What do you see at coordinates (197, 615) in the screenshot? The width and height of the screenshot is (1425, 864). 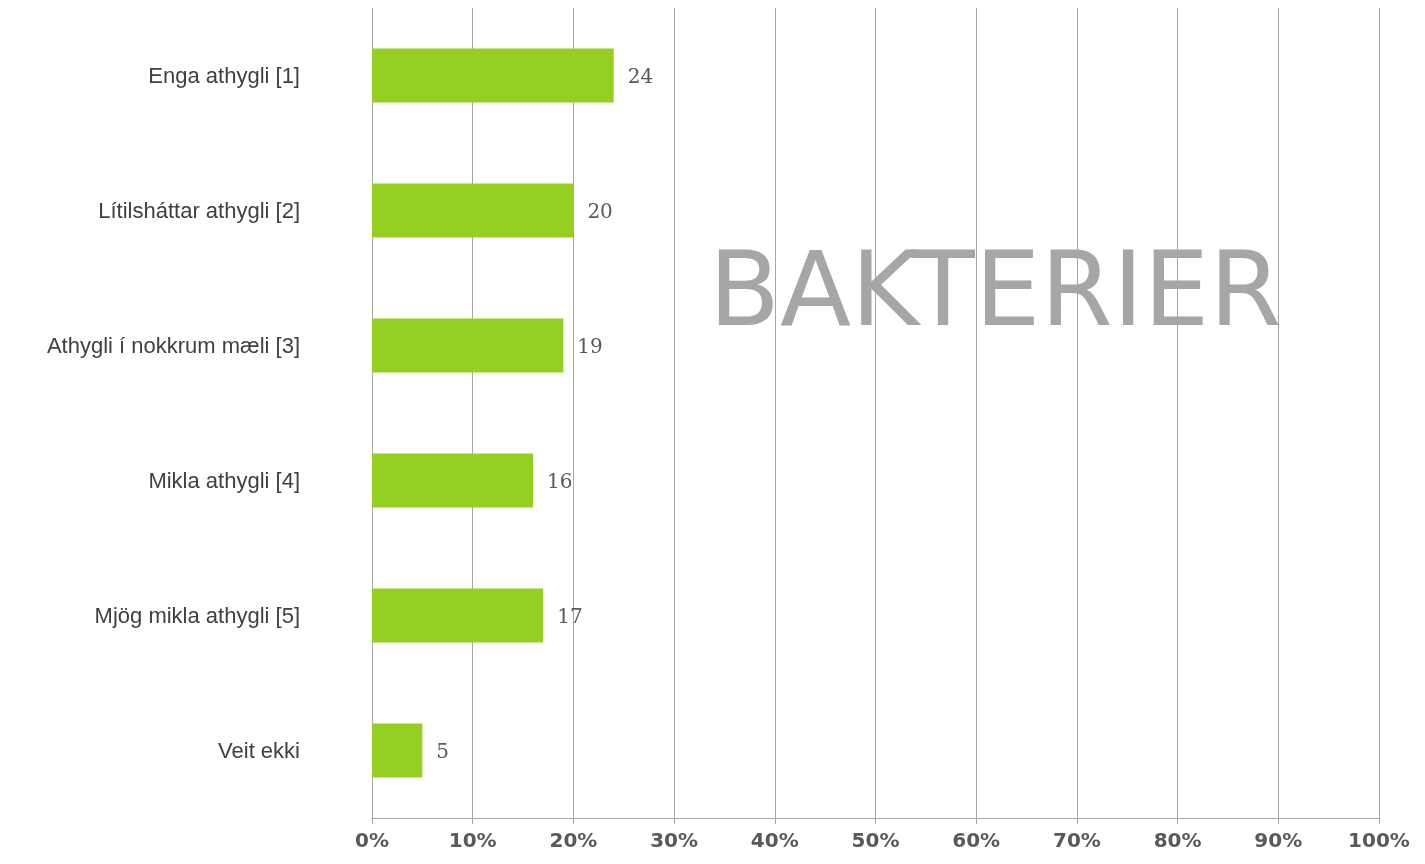 I see `y-tick-label: Mjög mikla athygli [5]` at bounding box center [197, 615].